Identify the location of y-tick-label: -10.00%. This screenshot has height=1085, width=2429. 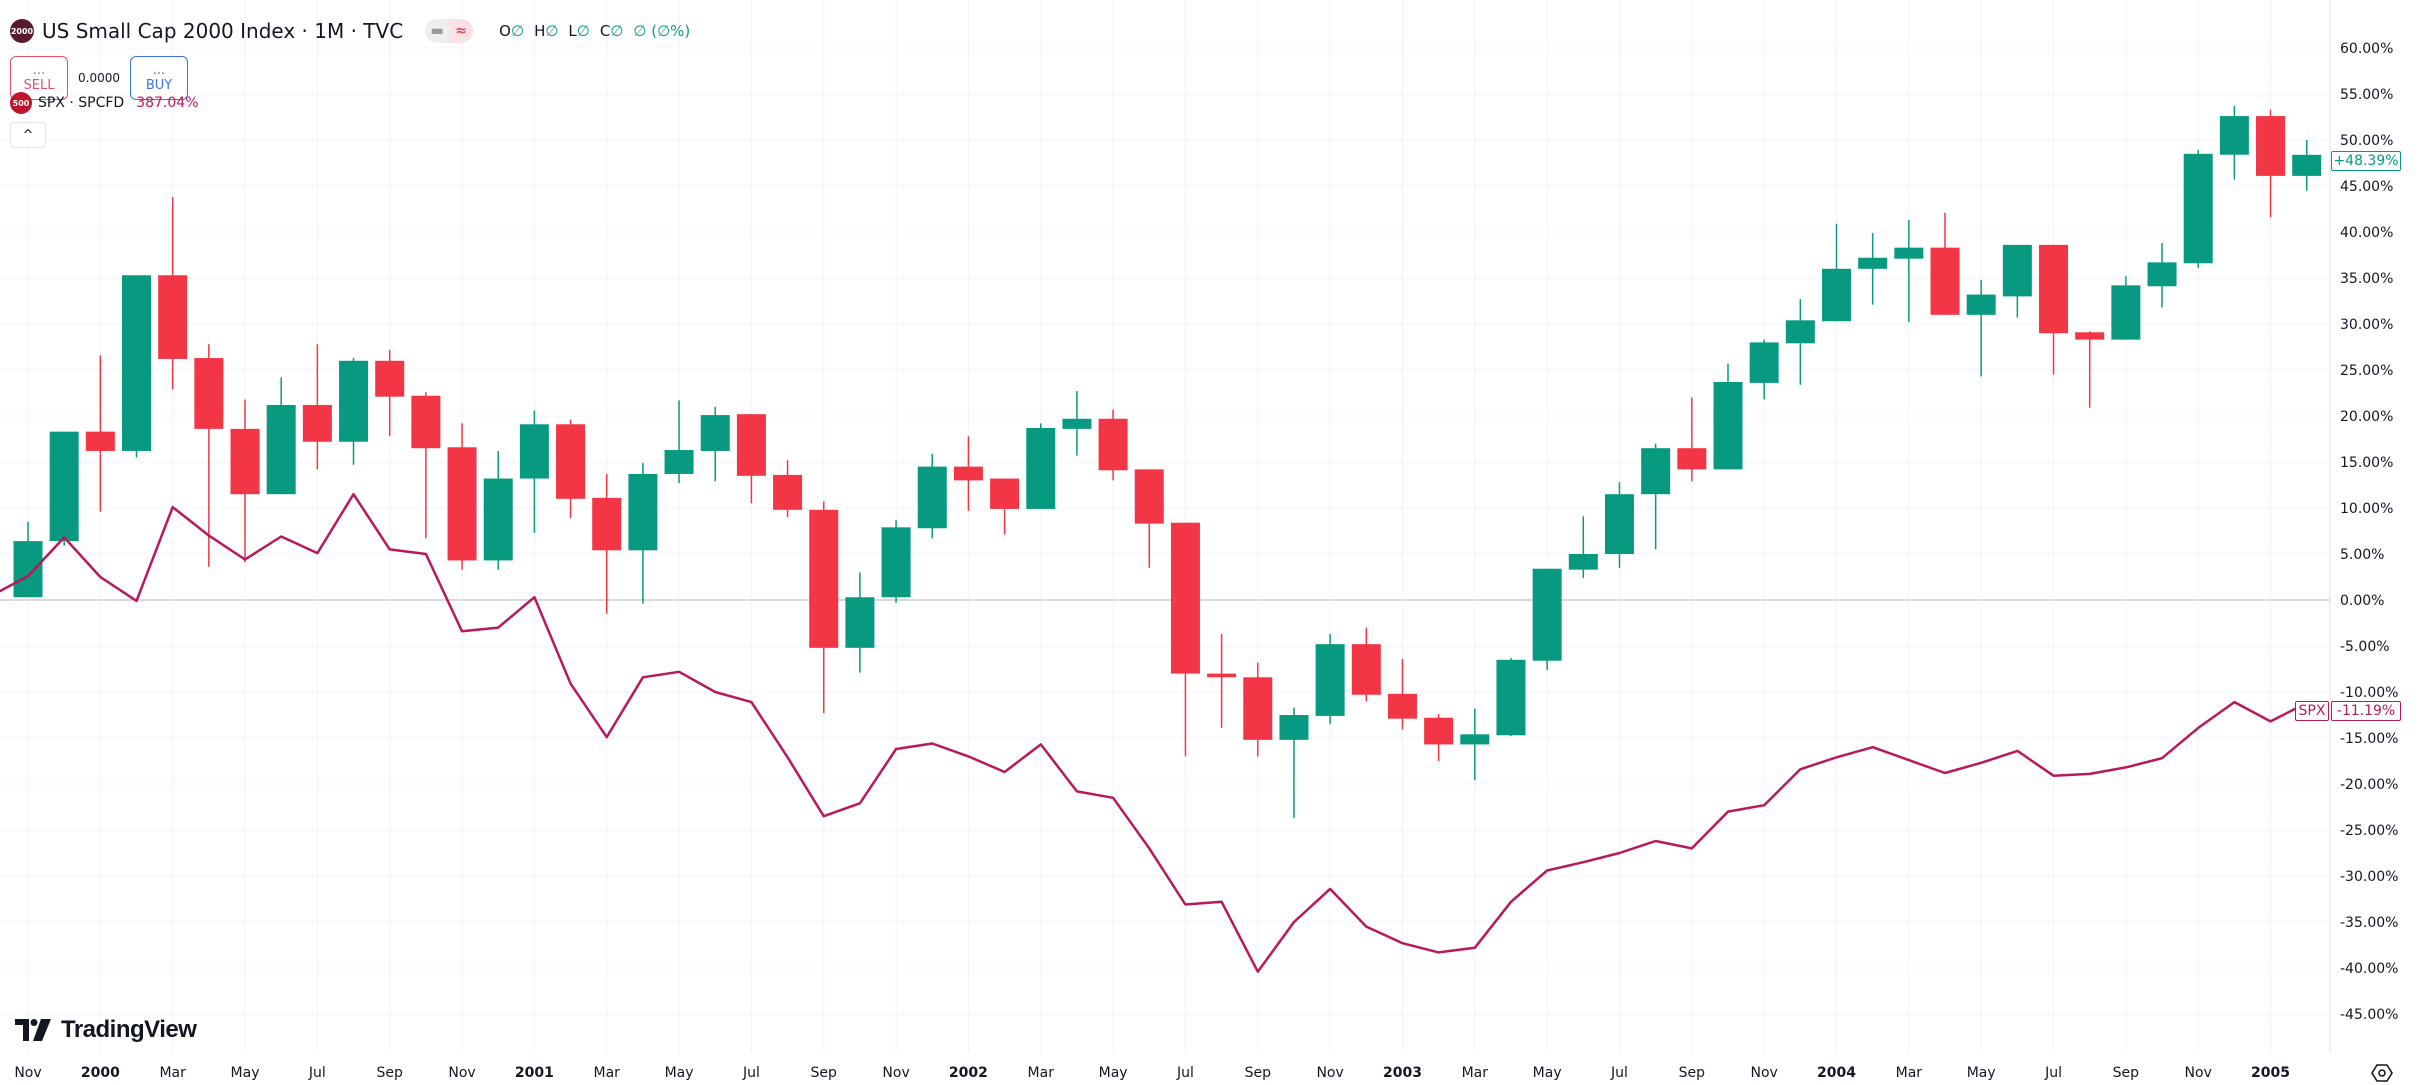
(2369, 693).